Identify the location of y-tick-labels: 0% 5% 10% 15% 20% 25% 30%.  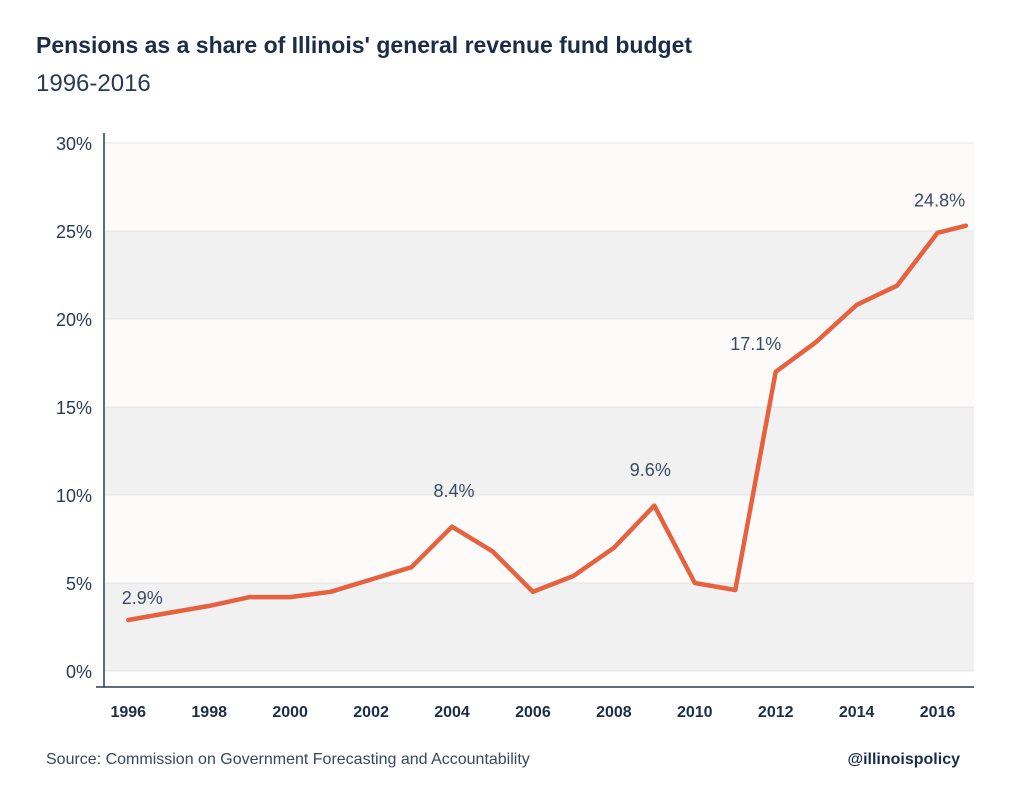
(74, 408).